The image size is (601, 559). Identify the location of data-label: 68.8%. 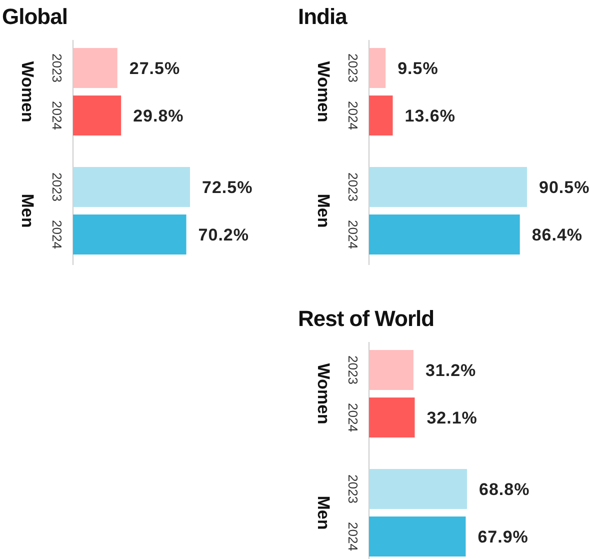
(504, 489).